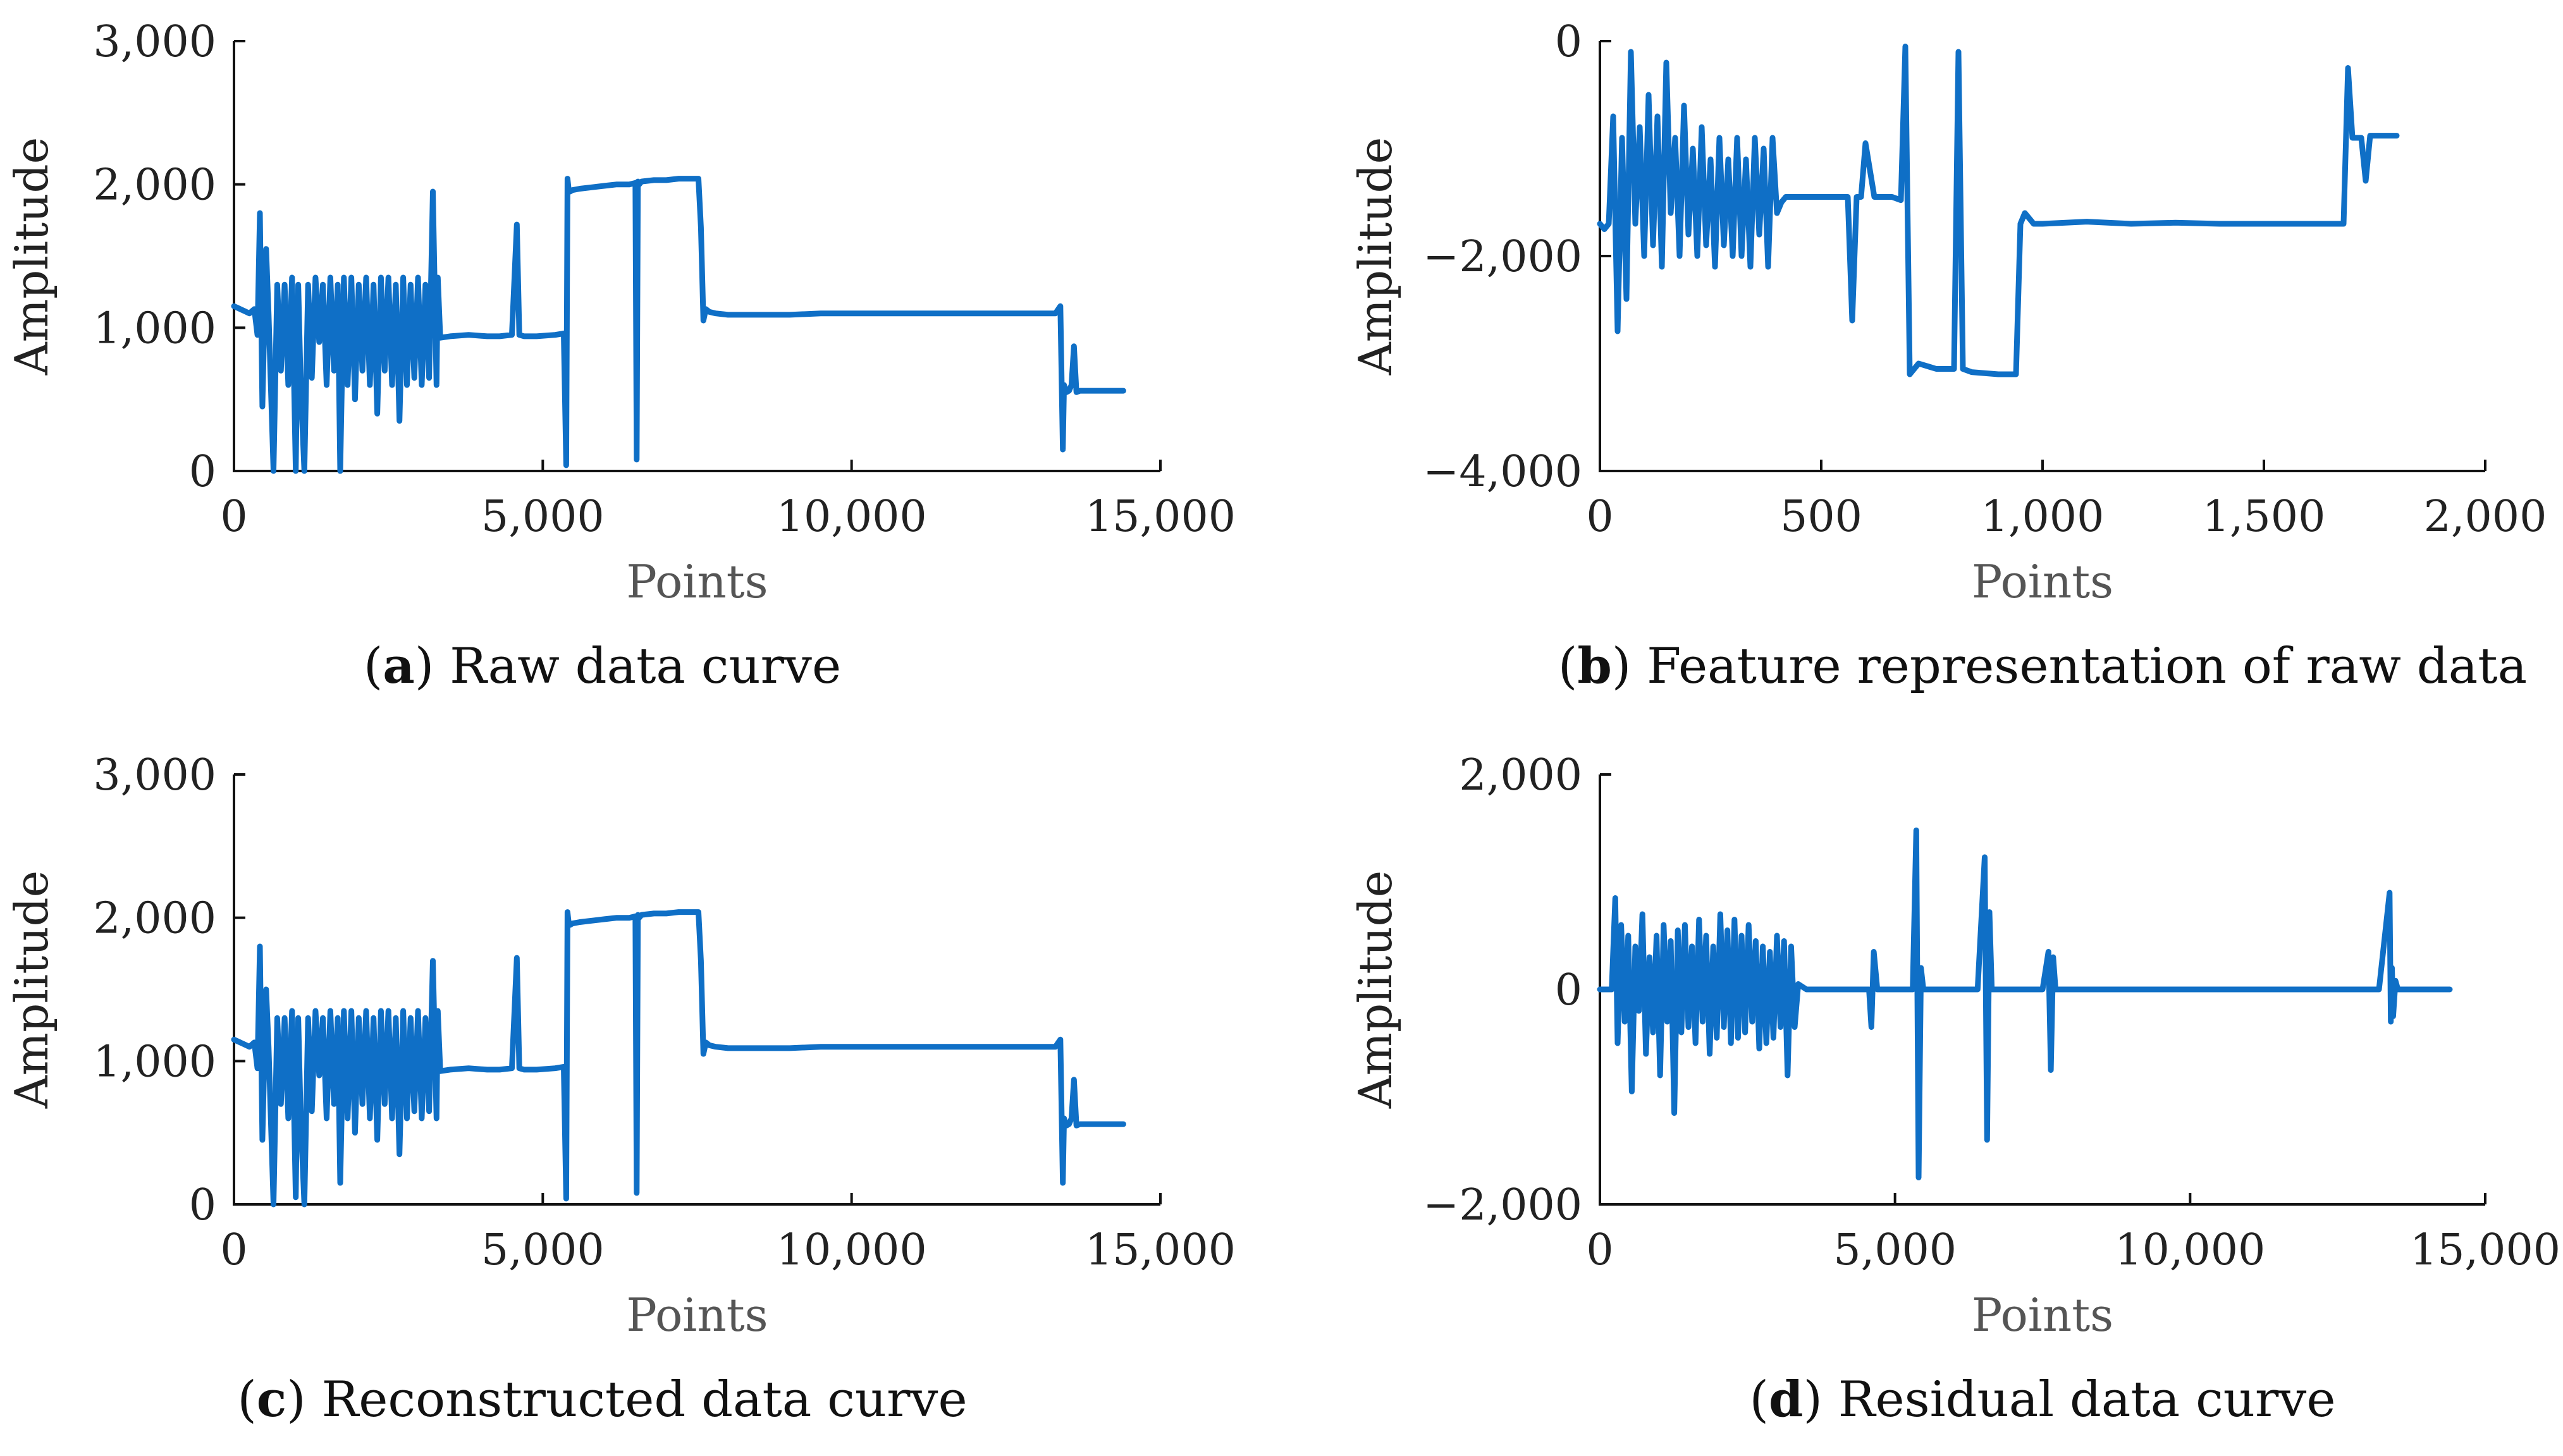  I want to click on panel-caption: (b) Feature representation of raw data, so click(2042, 666).